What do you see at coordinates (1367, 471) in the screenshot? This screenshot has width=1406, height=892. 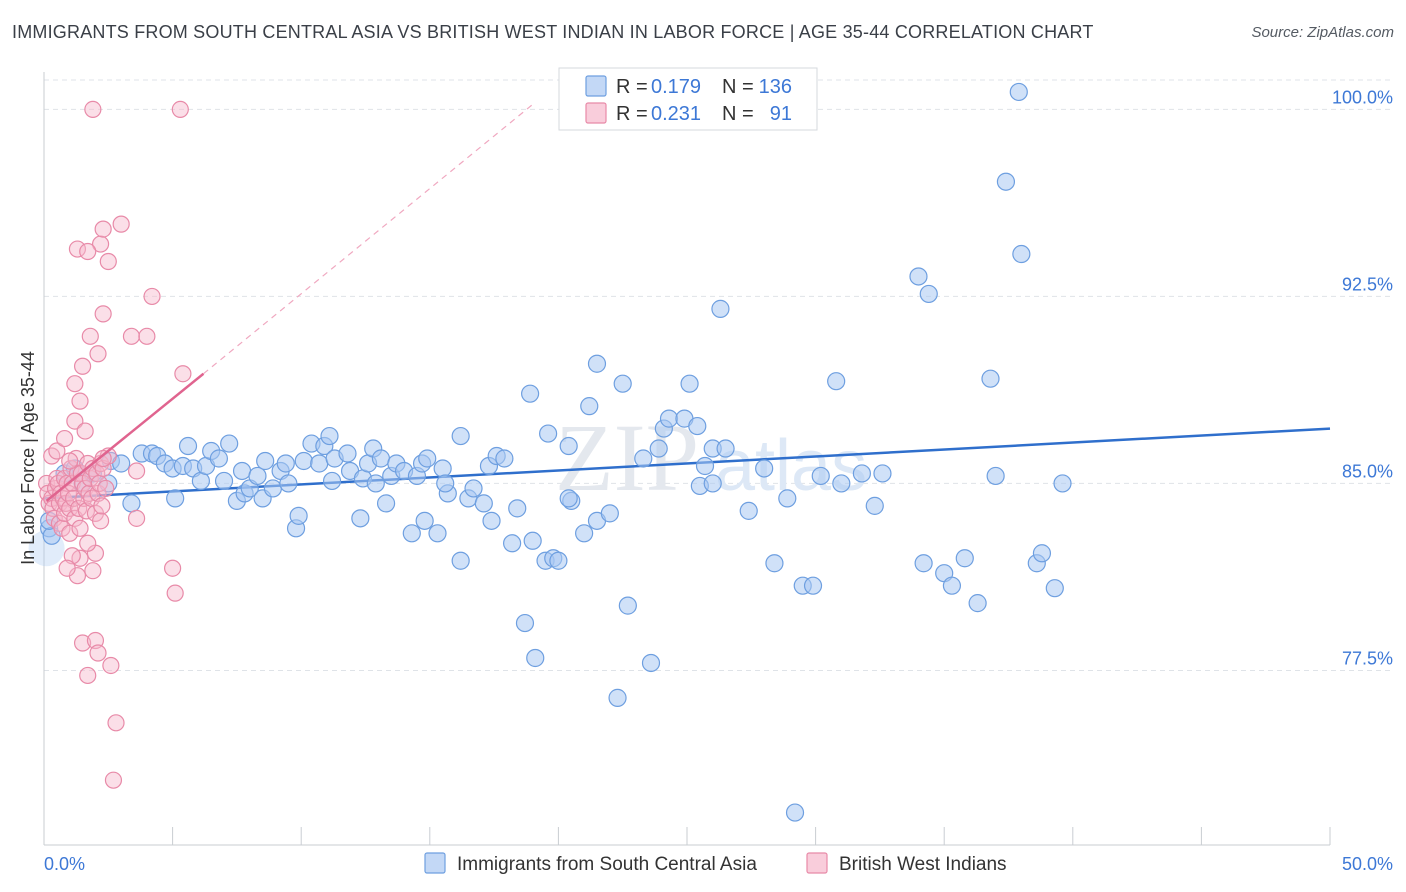 I see `y-tick-label: 85.0%` at bounding box center [1367, 471].